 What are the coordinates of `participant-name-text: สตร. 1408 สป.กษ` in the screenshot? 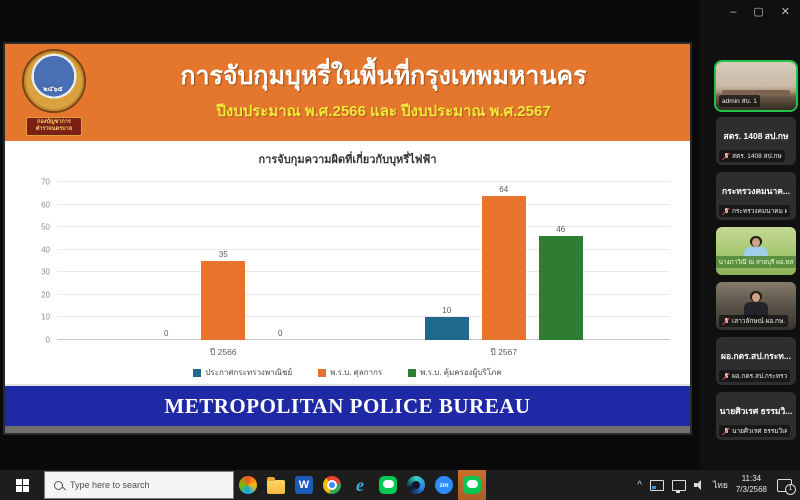 It's located at (756, 136).